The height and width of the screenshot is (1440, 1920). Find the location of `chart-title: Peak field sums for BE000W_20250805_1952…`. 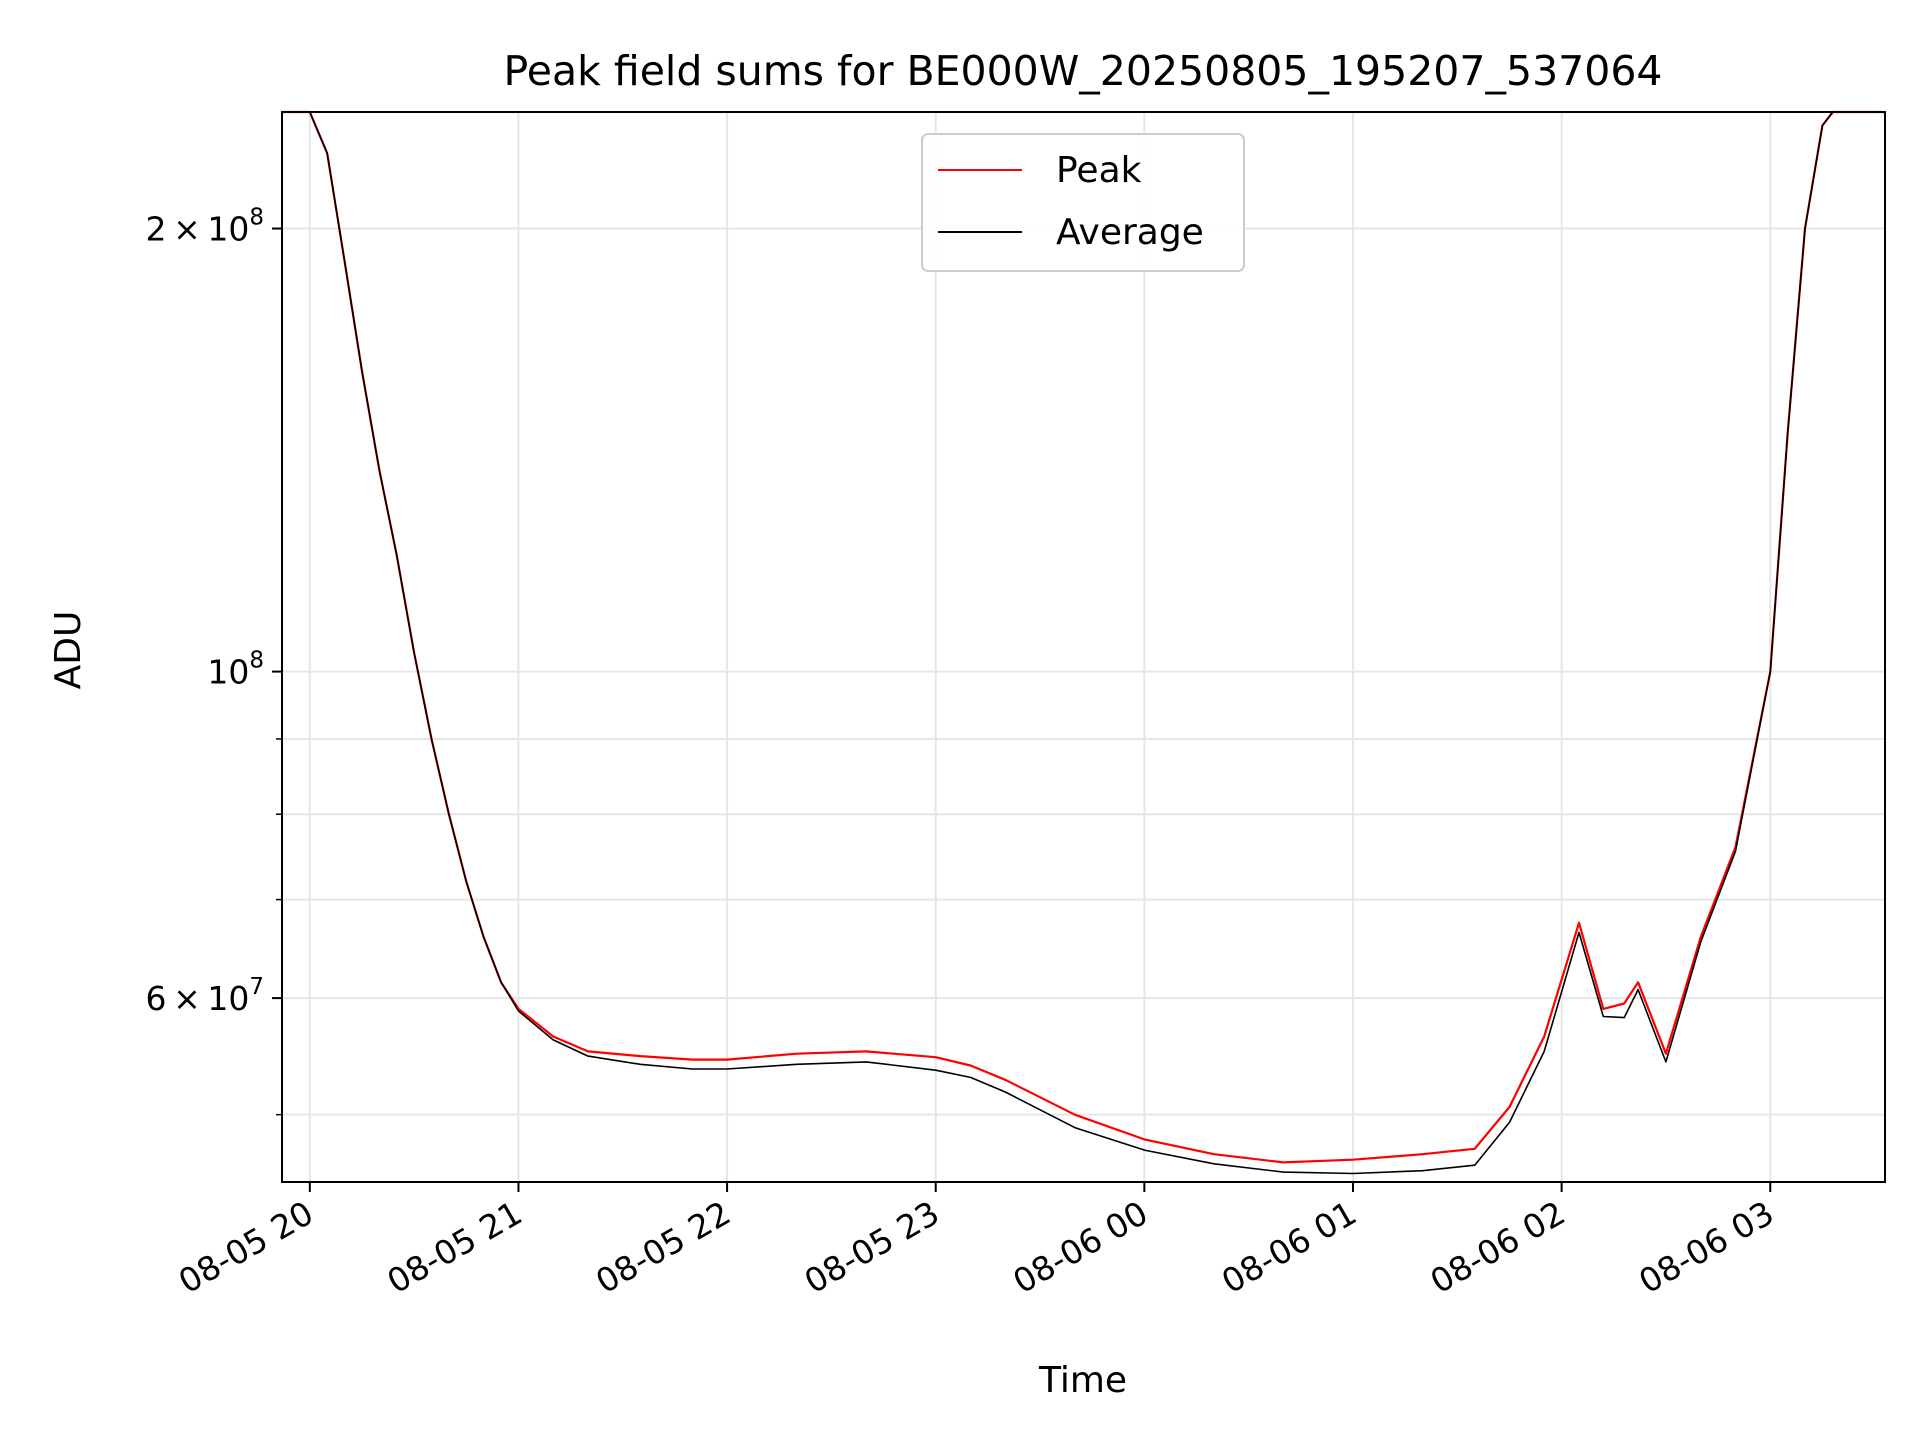

chart-title: Peak field sums for BE000W_20250805_1952… is located at coordinates (1082, 71).